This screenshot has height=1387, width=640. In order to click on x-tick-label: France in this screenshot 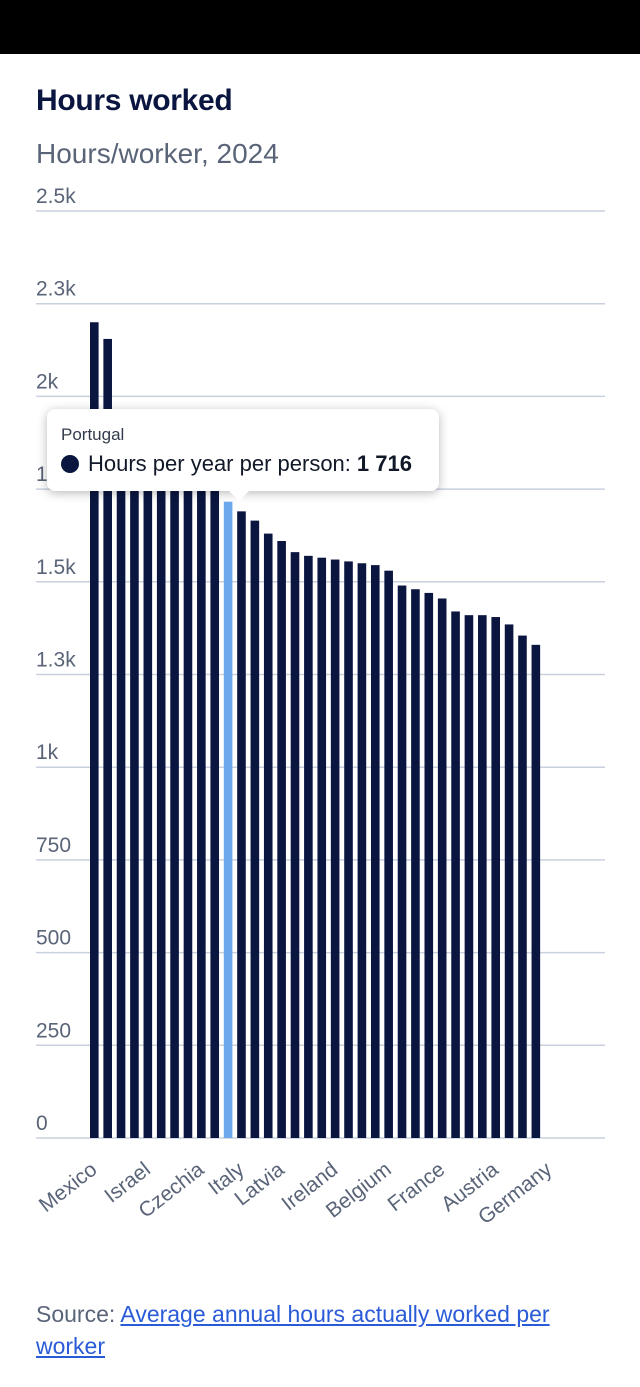, I will do `click(417, 1187)`.